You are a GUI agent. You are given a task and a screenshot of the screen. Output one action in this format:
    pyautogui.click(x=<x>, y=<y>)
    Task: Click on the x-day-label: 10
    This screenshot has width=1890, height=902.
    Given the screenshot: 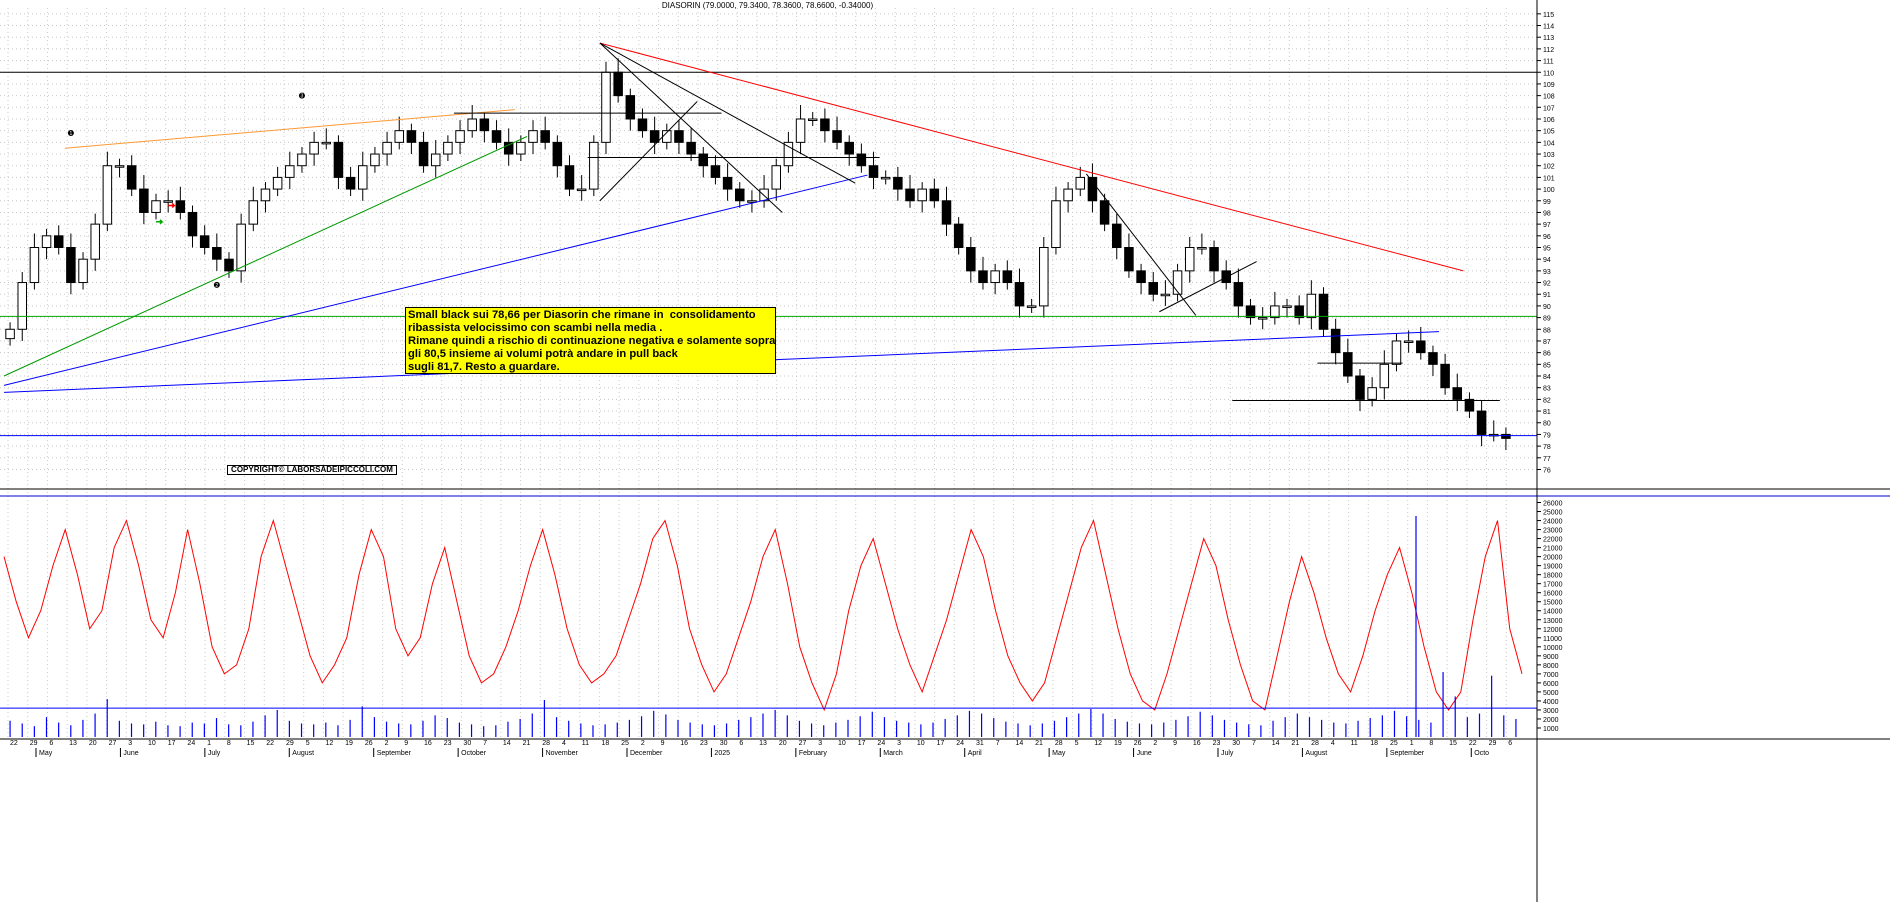 What is the action you would take?
    pyautogui.click(x=921, y=743)
    